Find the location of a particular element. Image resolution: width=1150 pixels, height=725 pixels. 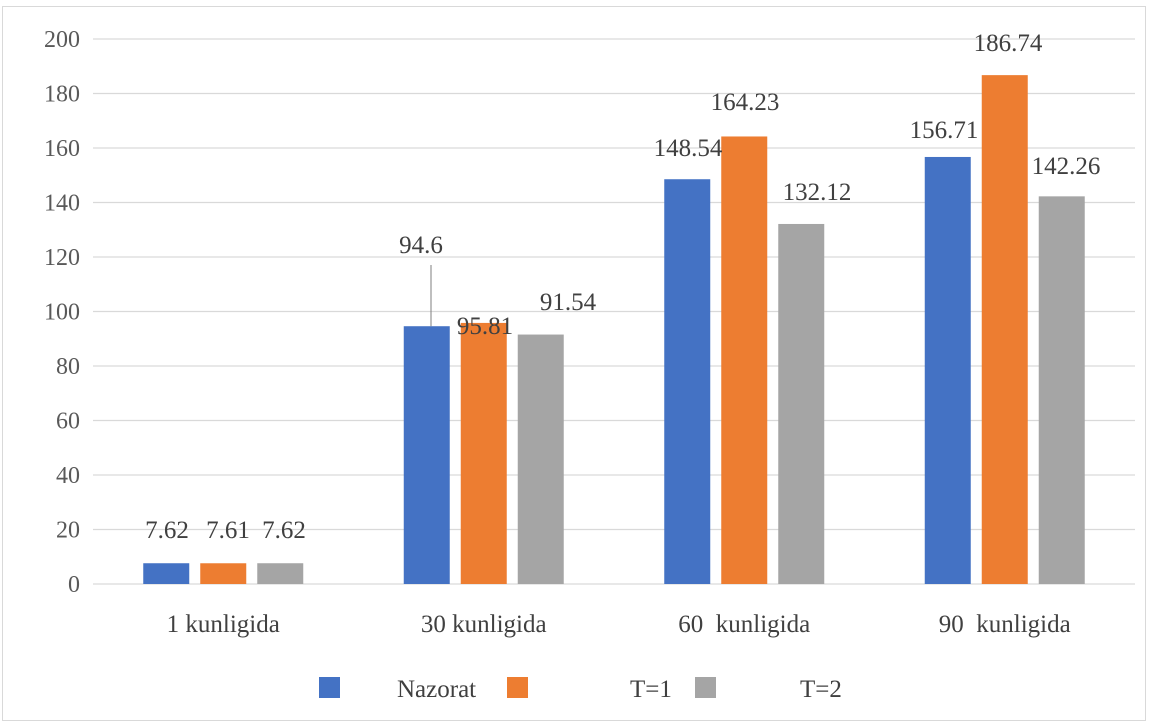

y-tick-label: 20 is located at coordinates (68, 531).